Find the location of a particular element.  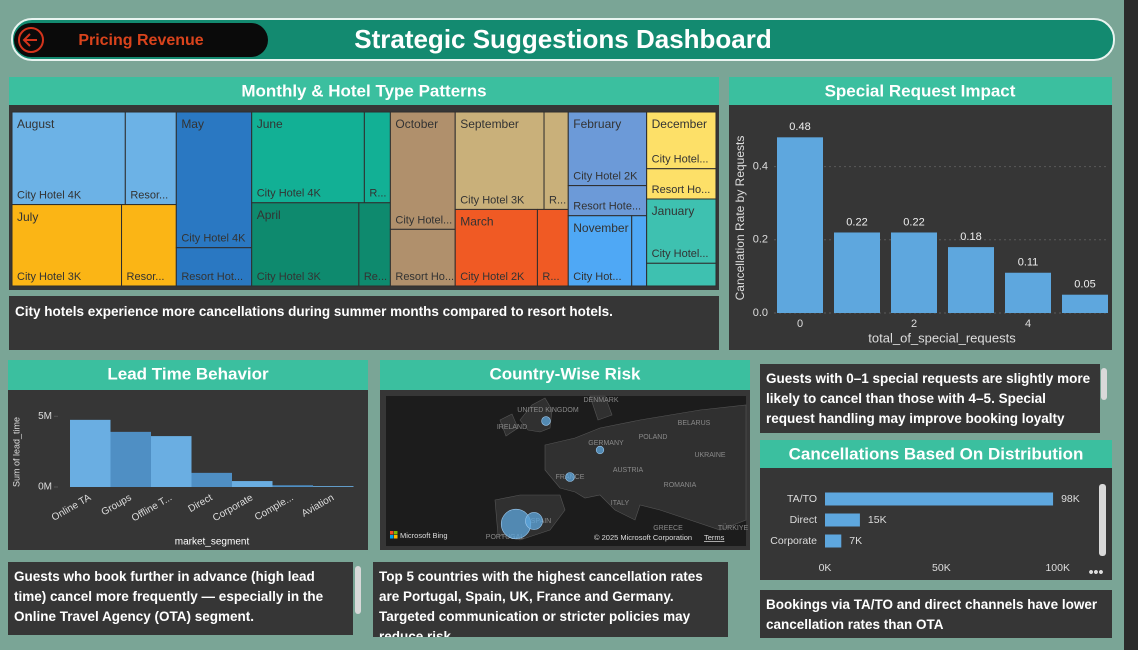

map-label: GREECE is located at coordinates (668, 528).